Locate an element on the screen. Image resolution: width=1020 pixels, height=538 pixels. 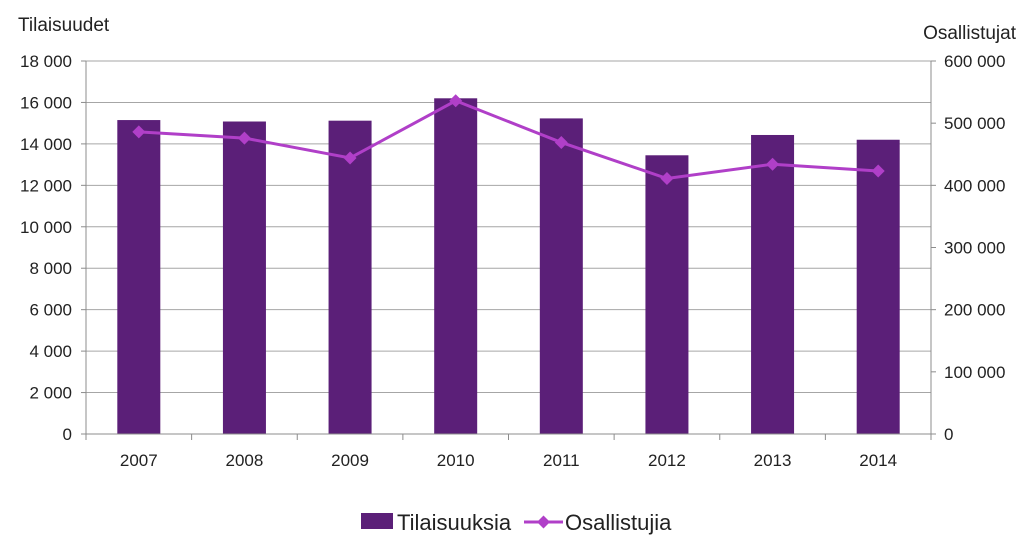
x-tick-label: 2014 is located at coordinates (878, 460).